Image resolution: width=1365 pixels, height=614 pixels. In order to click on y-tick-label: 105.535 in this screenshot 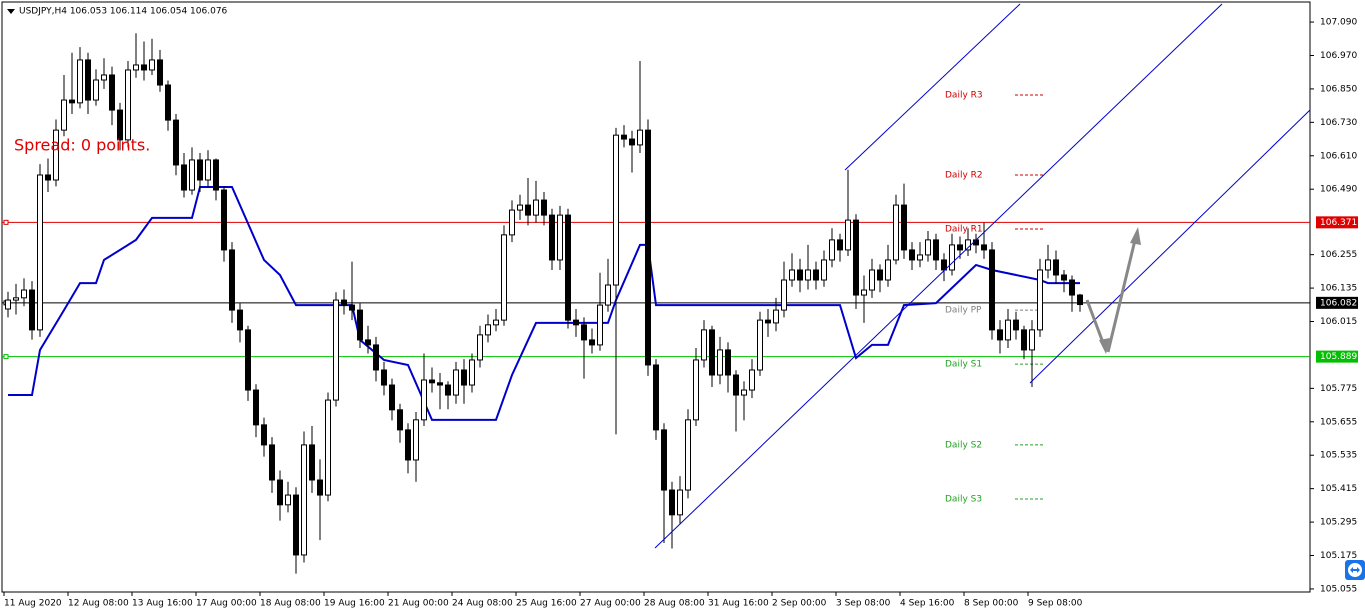, I will do `click(1338, 456)`.